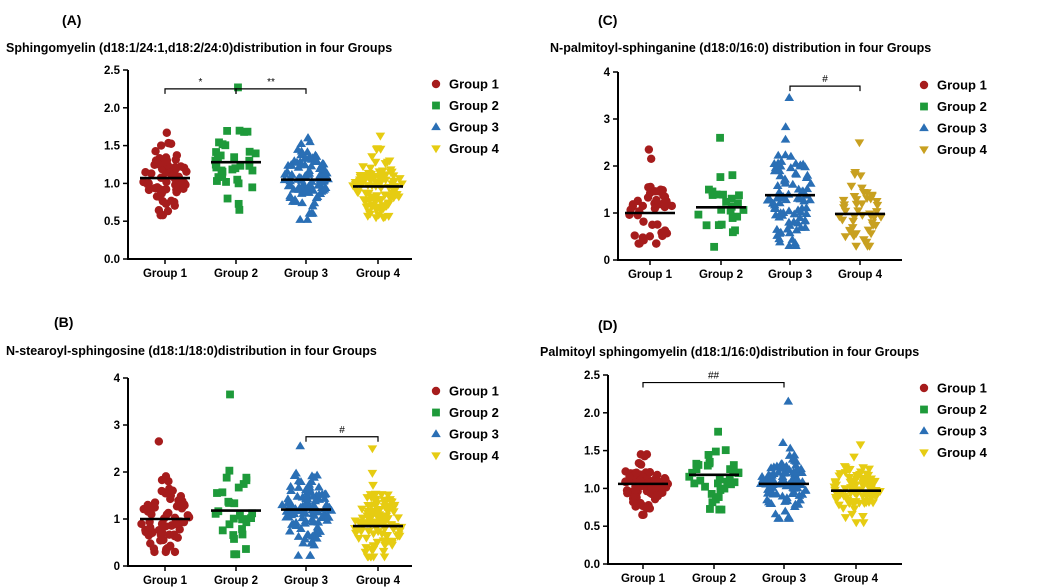 The image size is (1044, 588). Describe the element at coordinates (592, 565) in the screenshot. I see `y-tick-label: 0.0` at that location.